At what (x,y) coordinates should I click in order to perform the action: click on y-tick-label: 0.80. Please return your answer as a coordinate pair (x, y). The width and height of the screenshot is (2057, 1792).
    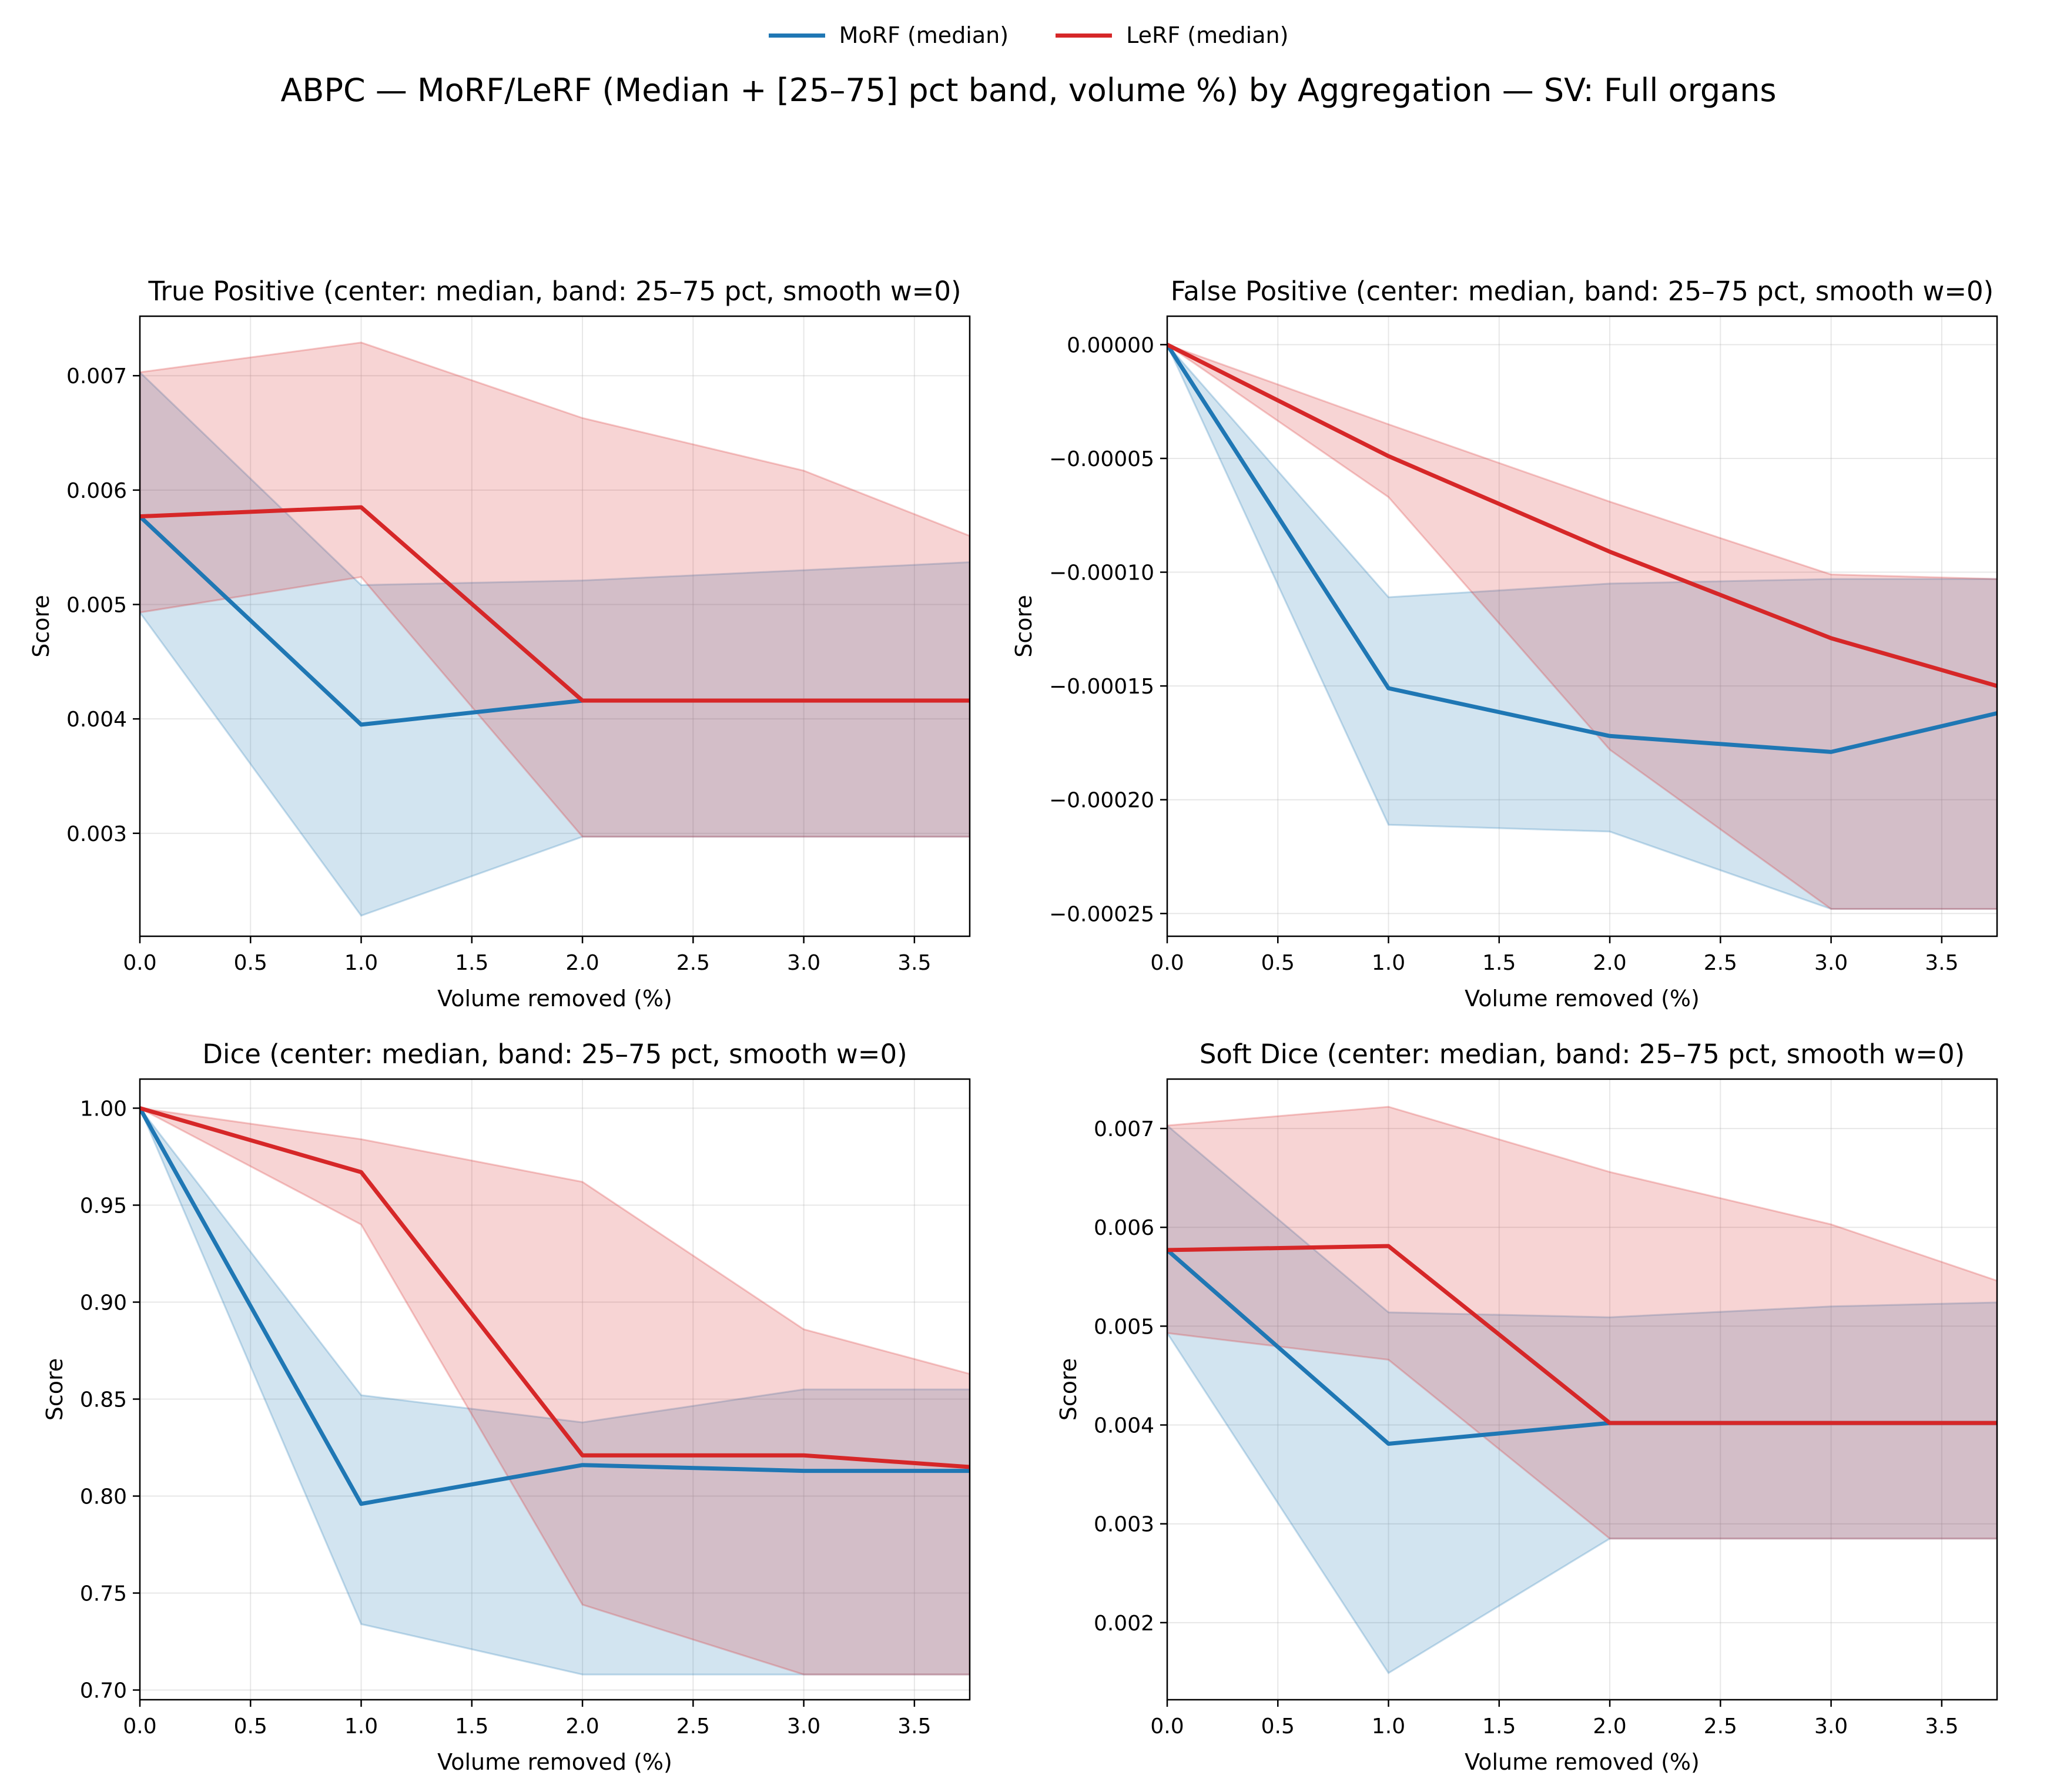
    Looking at the image, I should click on (103, 1497).